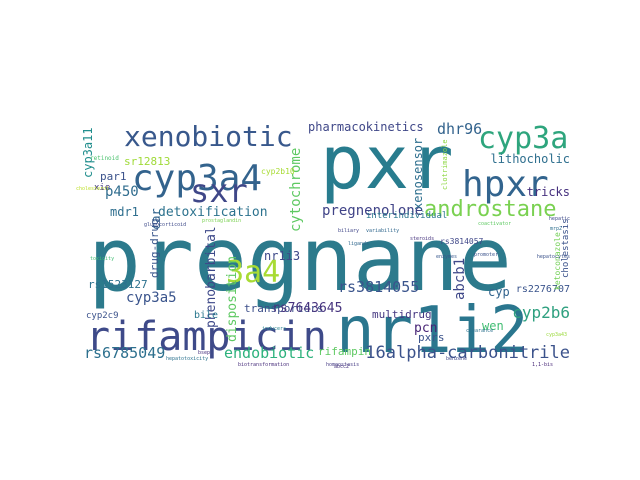 This screenshot has height=480, width=640. Describe the element at coordinates (124, 353) in the screenshot. I see `cloud-word: rs6785049` at that location.